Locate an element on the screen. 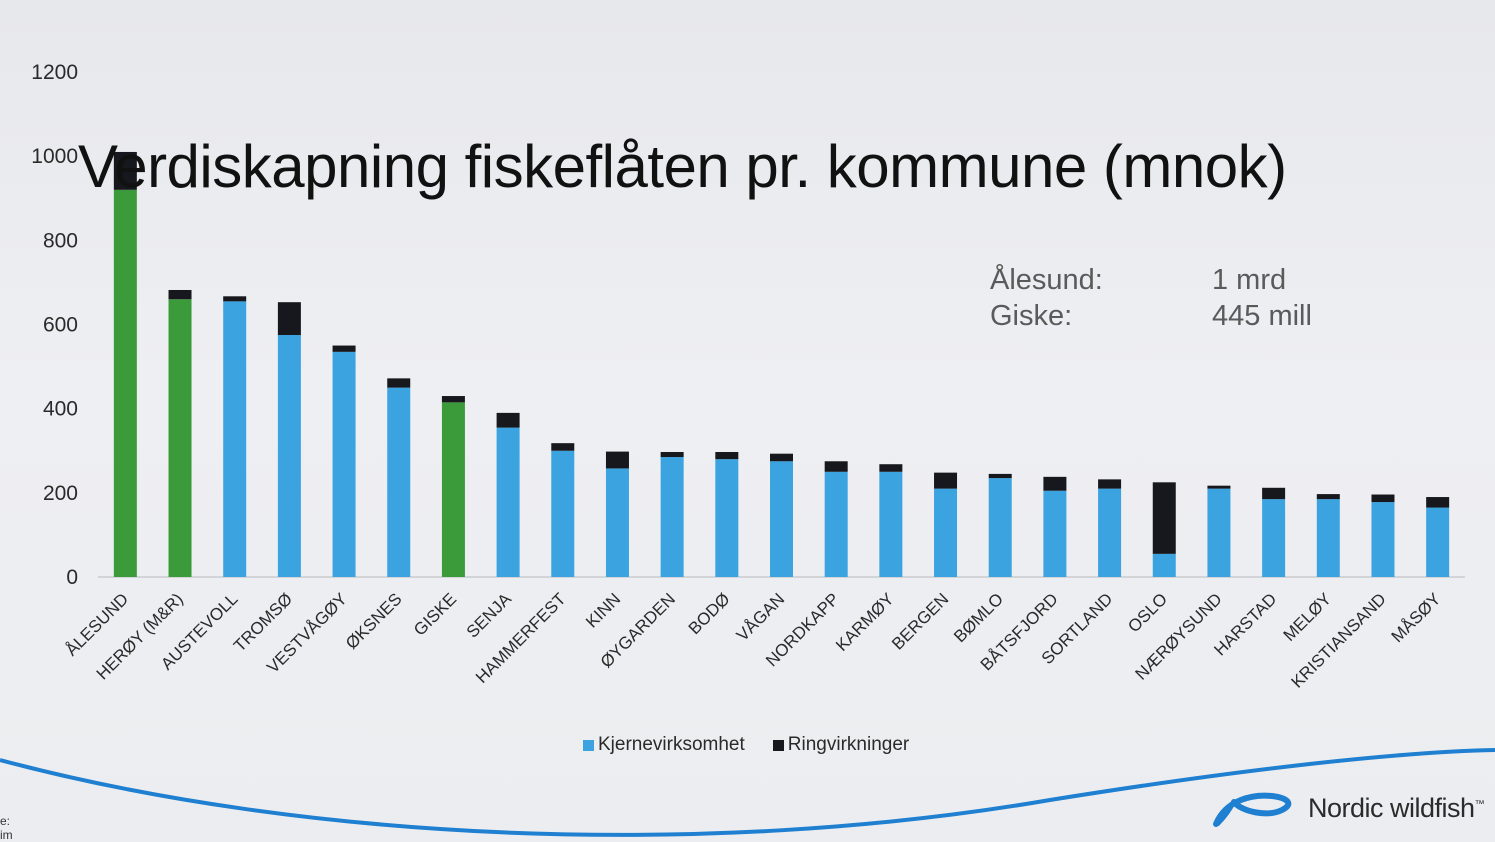 The height and width of the screenshot is (842, 1495). legend-item-core: Kjernevirksomhet is located at coordinates (664, 745).